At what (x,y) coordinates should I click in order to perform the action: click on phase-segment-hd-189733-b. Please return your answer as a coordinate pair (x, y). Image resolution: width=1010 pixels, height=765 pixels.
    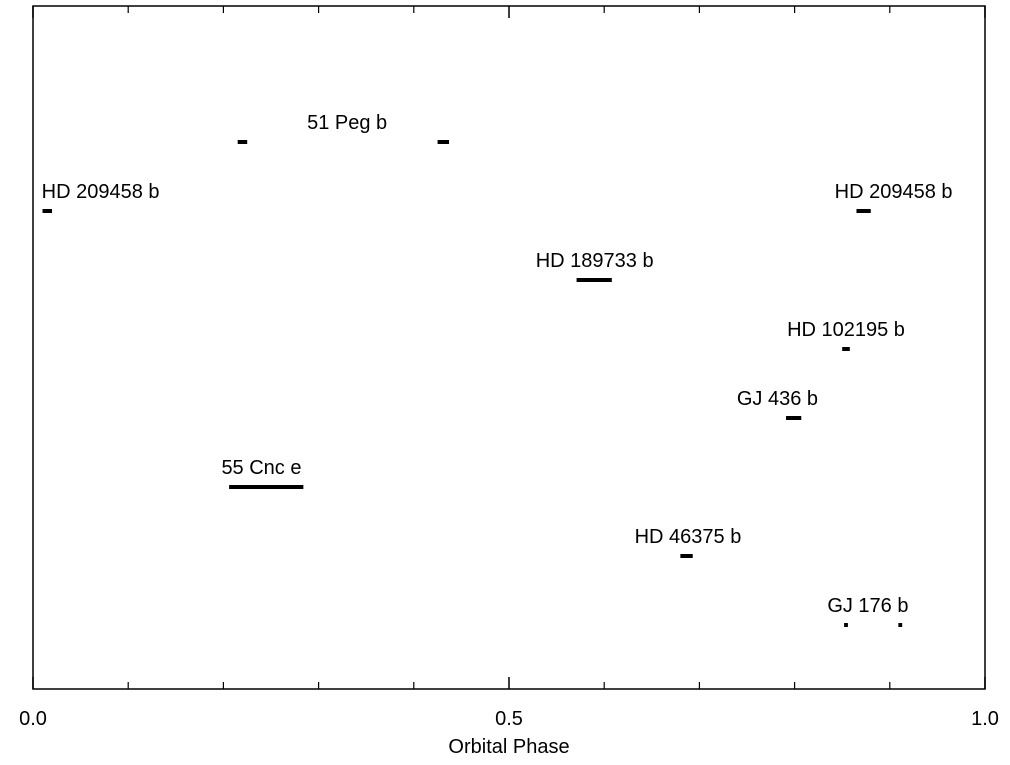
    Looking at the image, I should click on (594, 280).